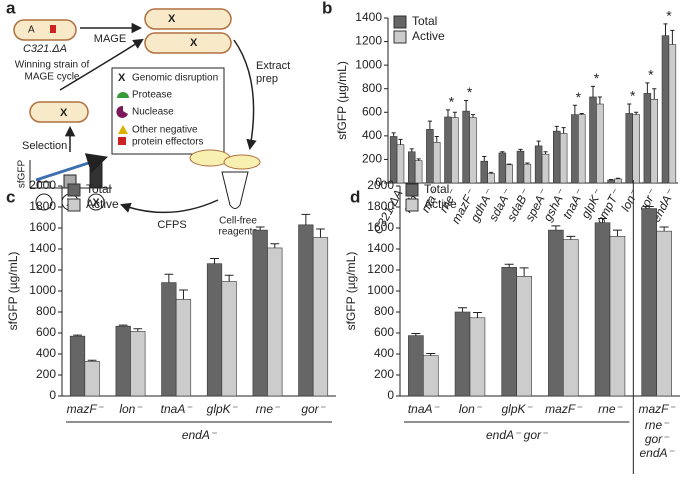  I want to click on cfps-label: CFPS, so click(171, 225).